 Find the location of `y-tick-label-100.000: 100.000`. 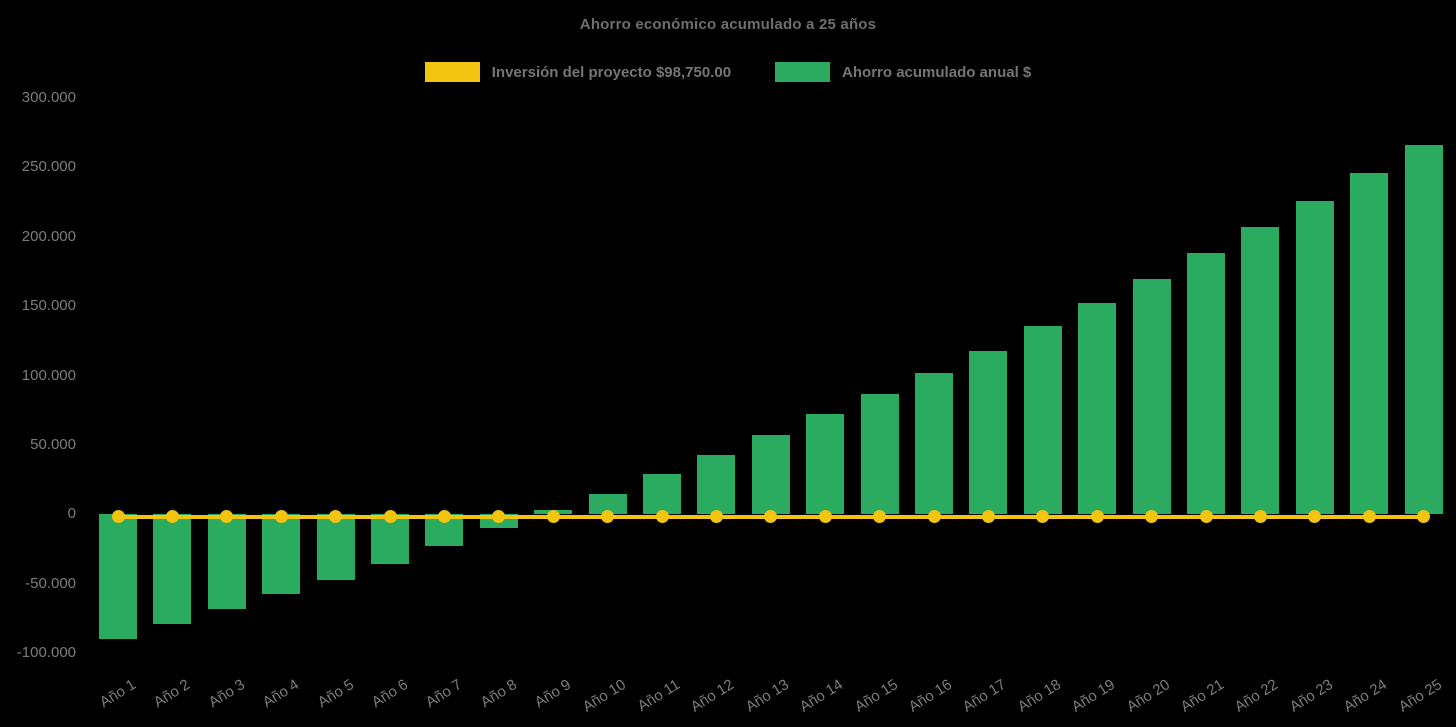

y-tick-label-100.000: 100.000 is located at coordinates (48, 375).